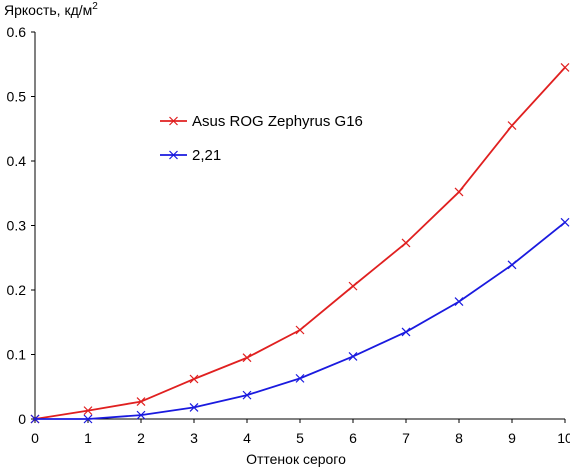  Describe the element at coordinates (247, 438) in the screenshot. I see `x-tick-label: 4` at that location.